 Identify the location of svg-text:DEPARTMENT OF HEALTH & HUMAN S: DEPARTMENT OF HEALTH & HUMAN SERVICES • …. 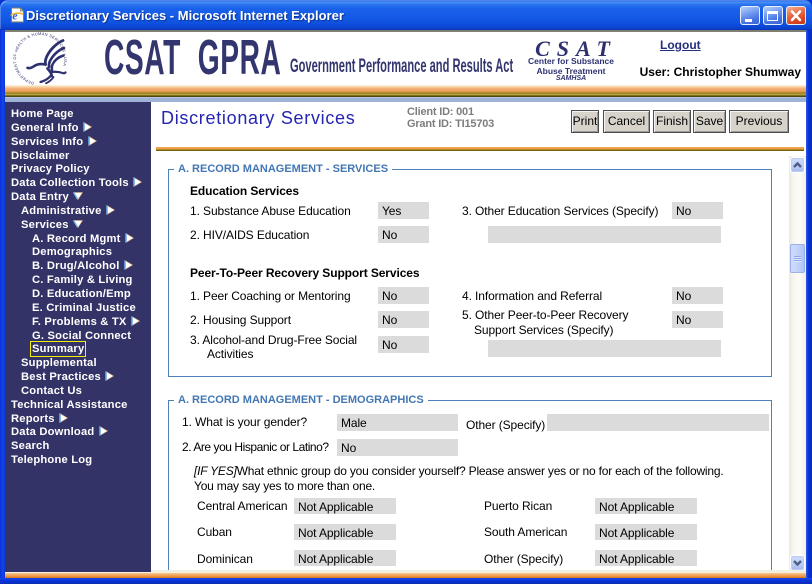
(40, 59).